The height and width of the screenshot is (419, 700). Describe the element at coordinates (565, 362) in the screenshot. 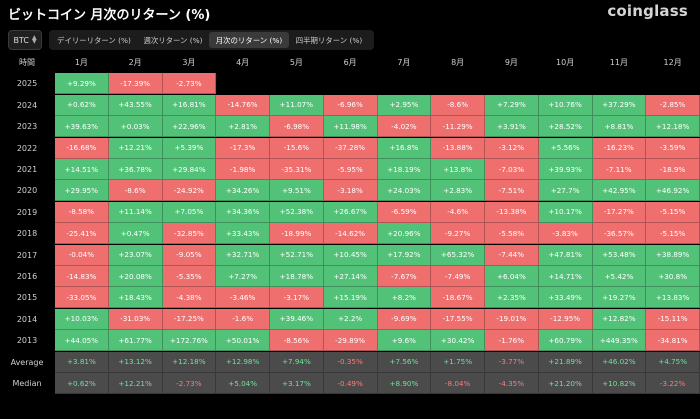

I see `return-cell: +21.89%` at that location.